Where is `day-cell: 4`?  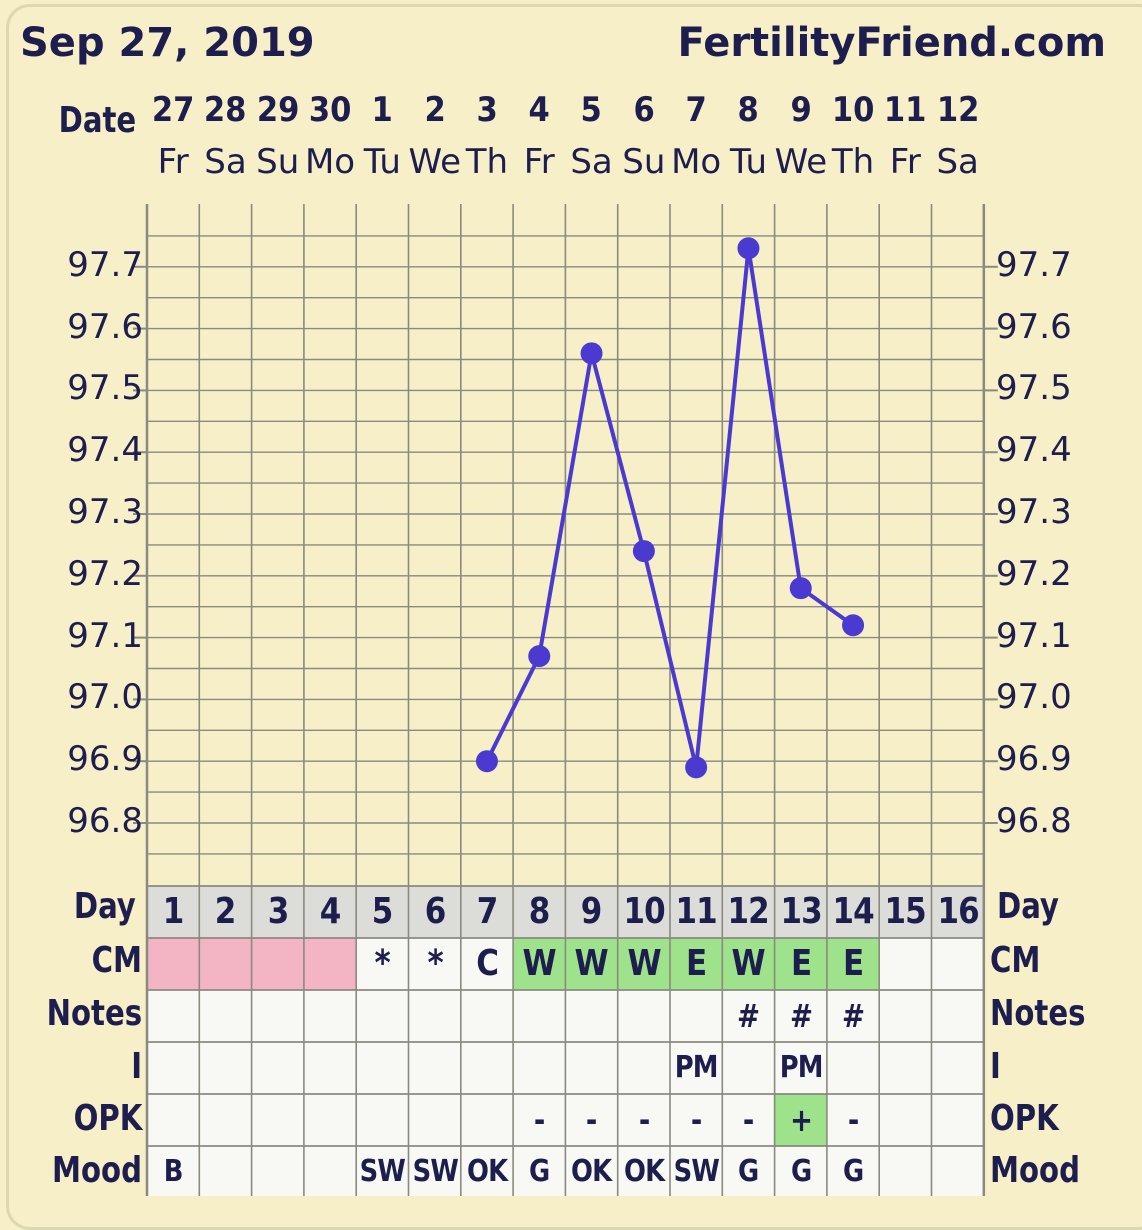 day-cell: 4 is located at coordinates (330, 911).